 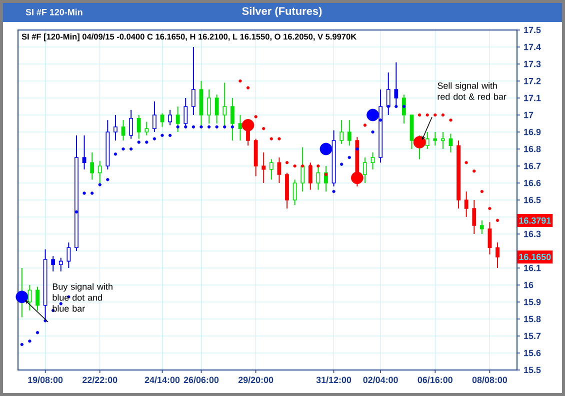 What do you see at coordinates (532, 98) in the screenshot?
I see `y-tick-label: 17.1` at bounding box center [532, 98].